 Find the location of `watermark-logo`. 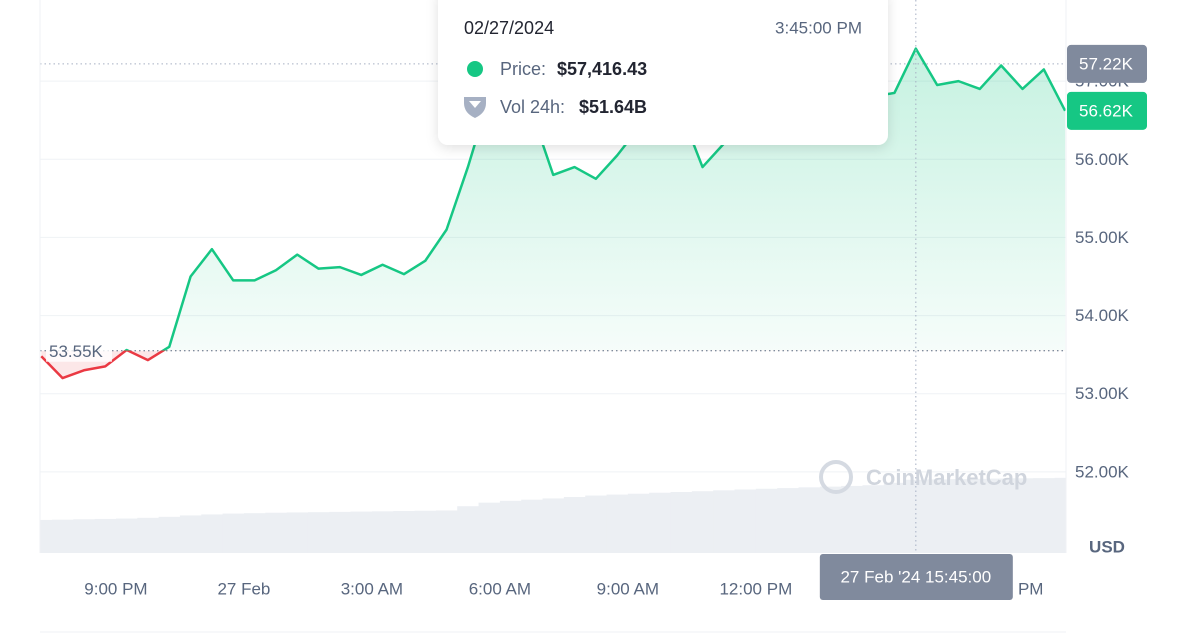

watermark-logo is located at coordinates (836, 477).